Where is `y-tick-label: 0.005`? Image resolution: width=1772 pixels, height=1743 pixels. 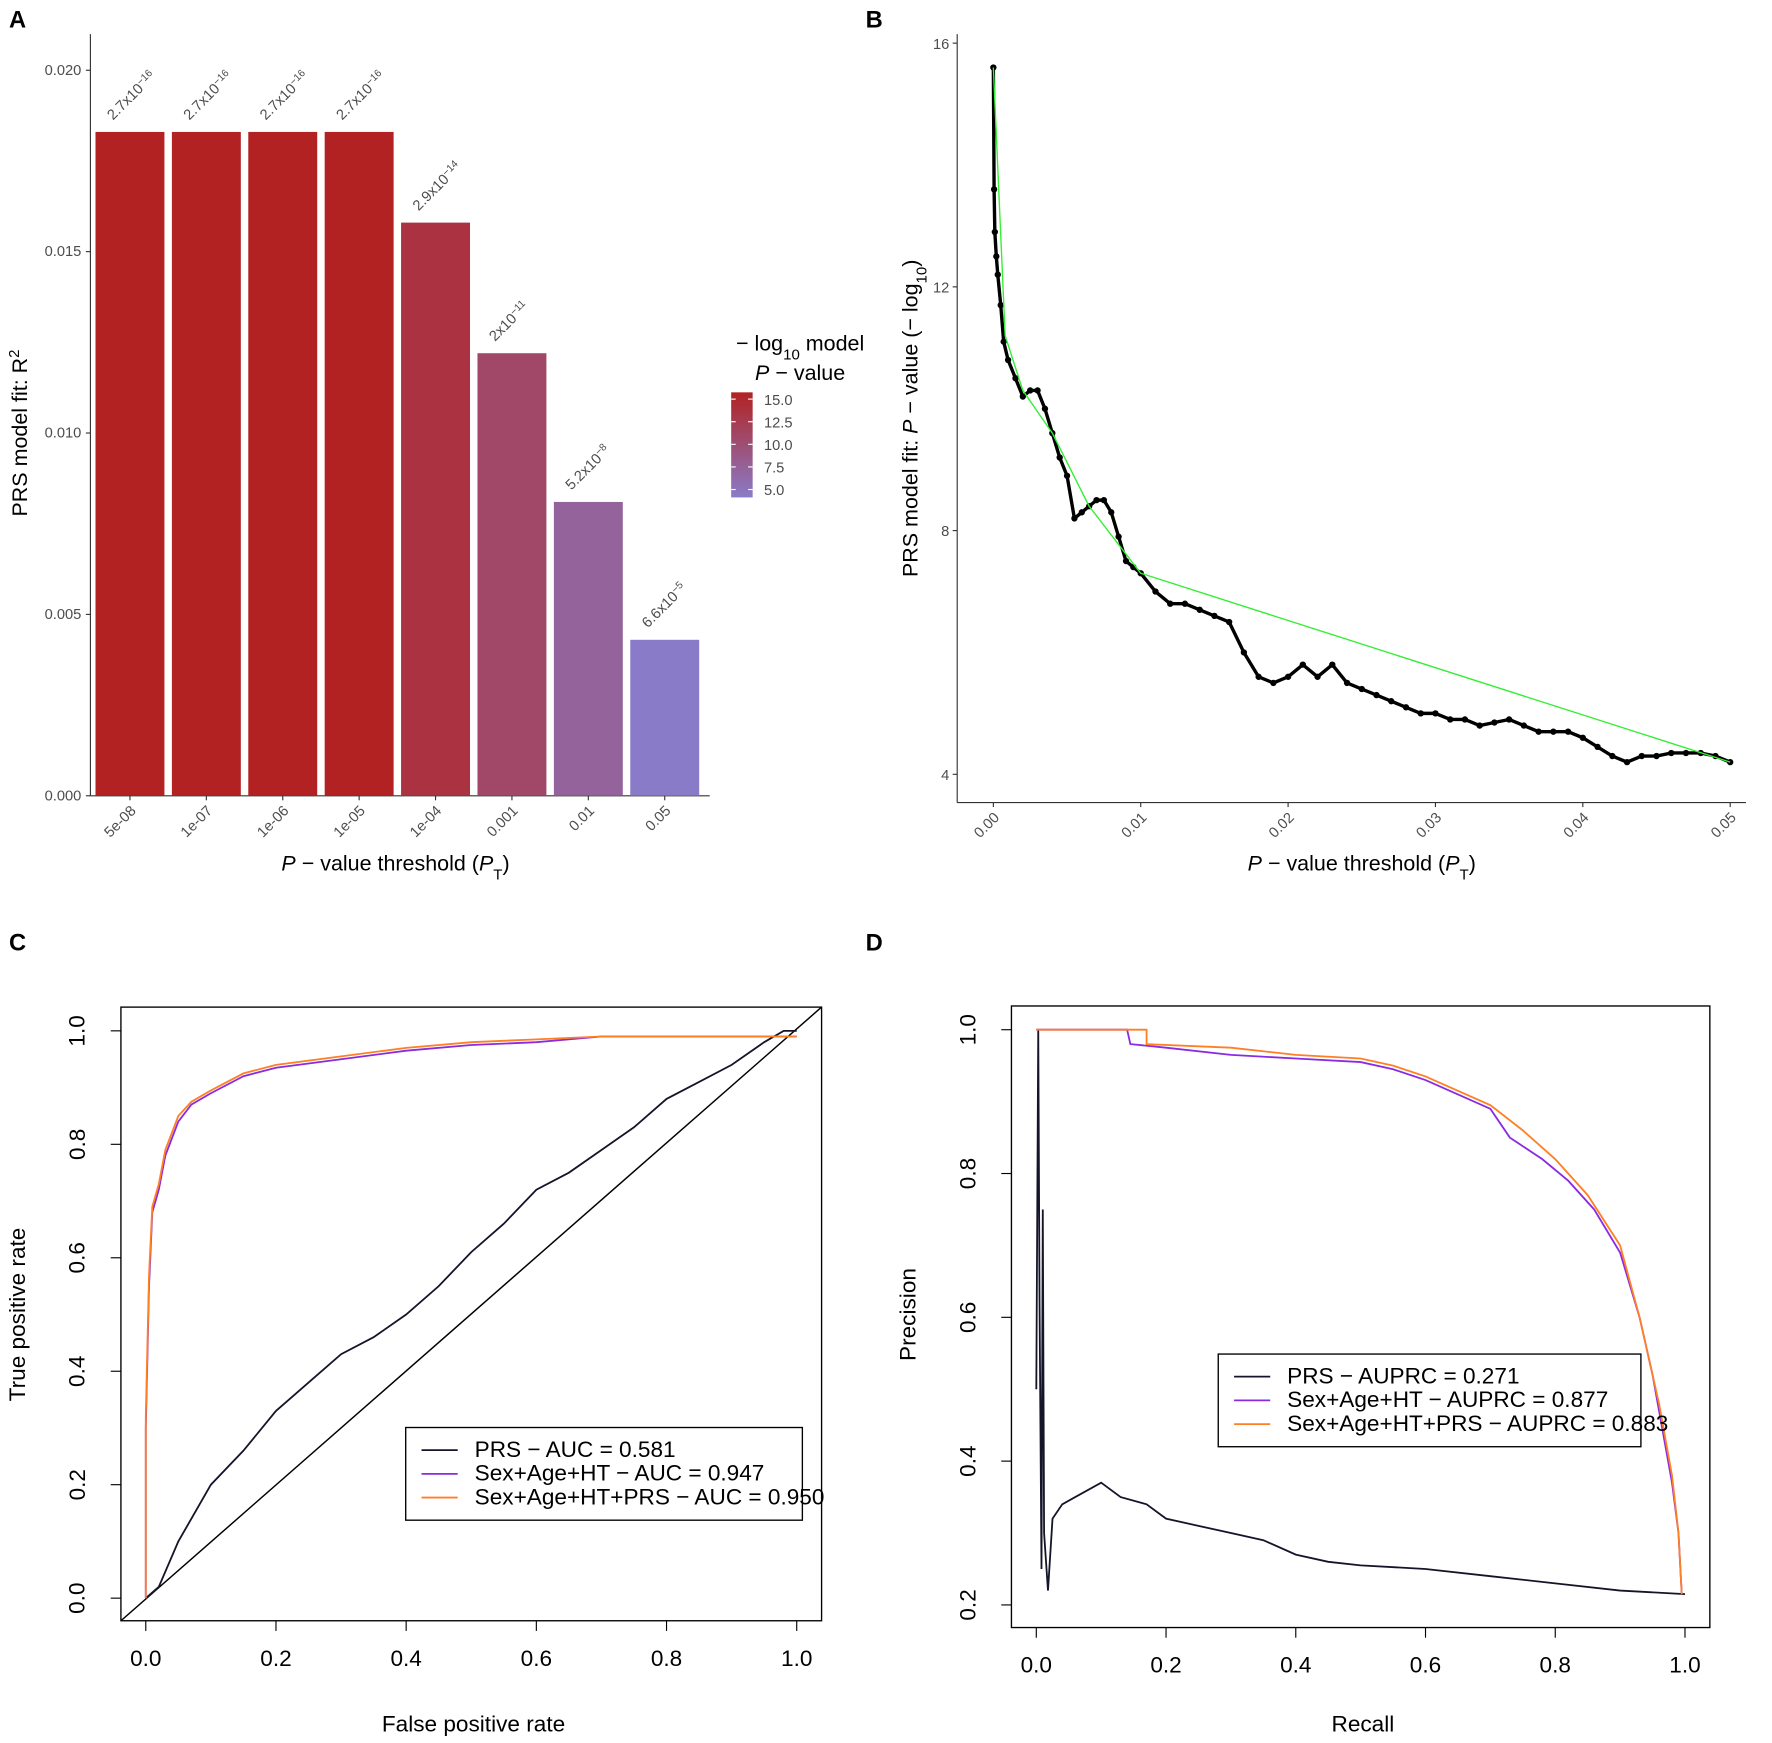
y-tick-label: 0.005 is located at coordinates (63, 615).